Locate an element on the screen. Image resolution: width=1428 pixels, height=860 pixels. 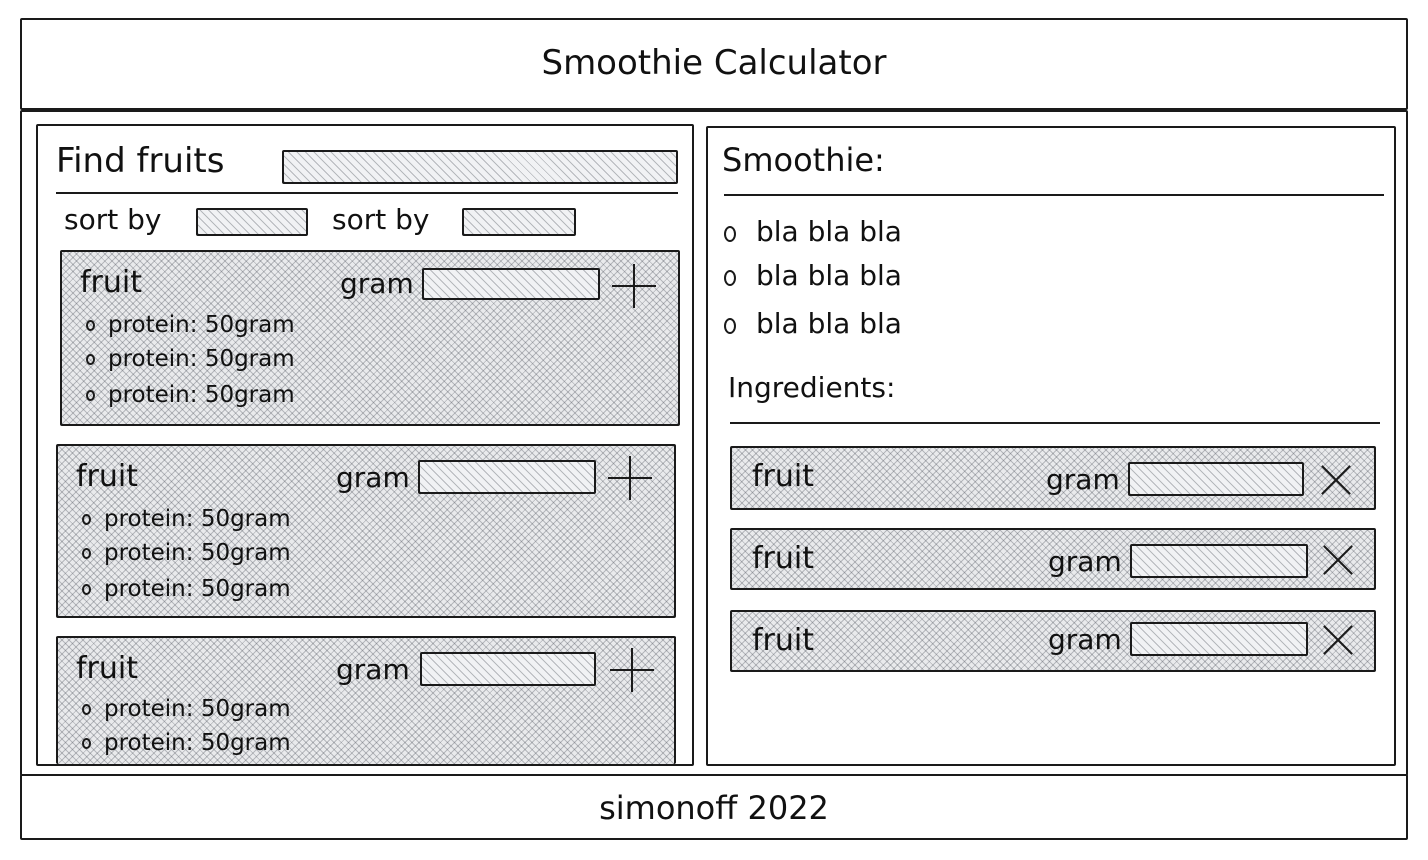
page-title: Smoothie Calculator is located at coordinates (714, 63).